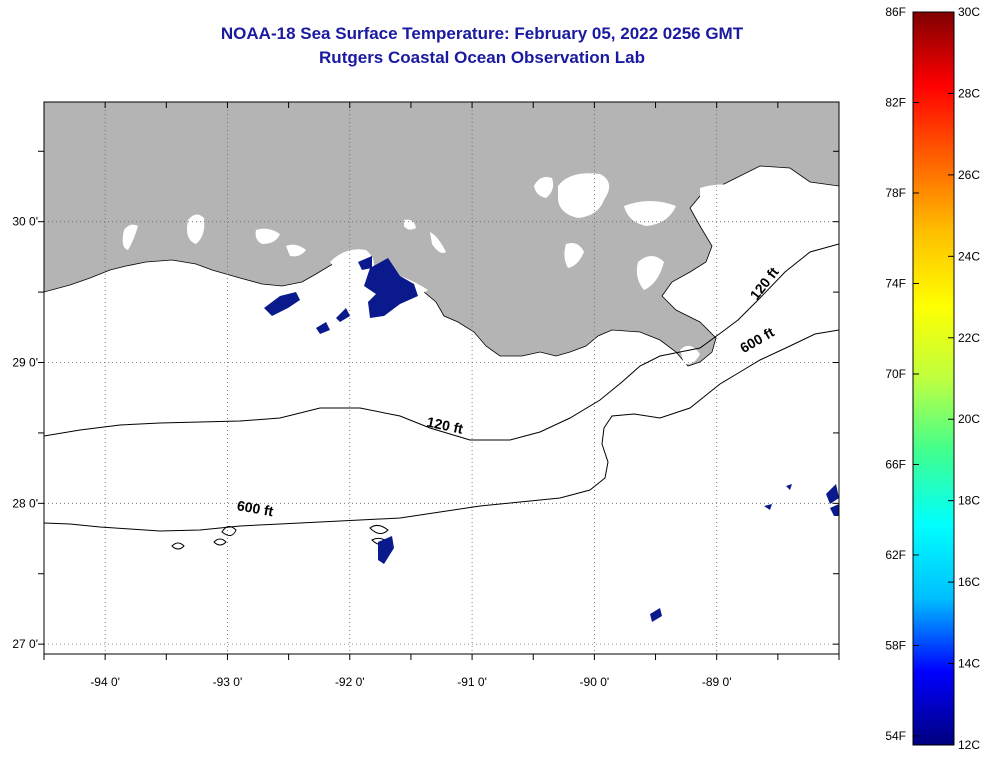 This screenshot has height=761, width=992. What do you see at coordinates (895, 736) in the screenshot?
I see `colorbar-label-f: 54F` at bounding box center [895, 736].